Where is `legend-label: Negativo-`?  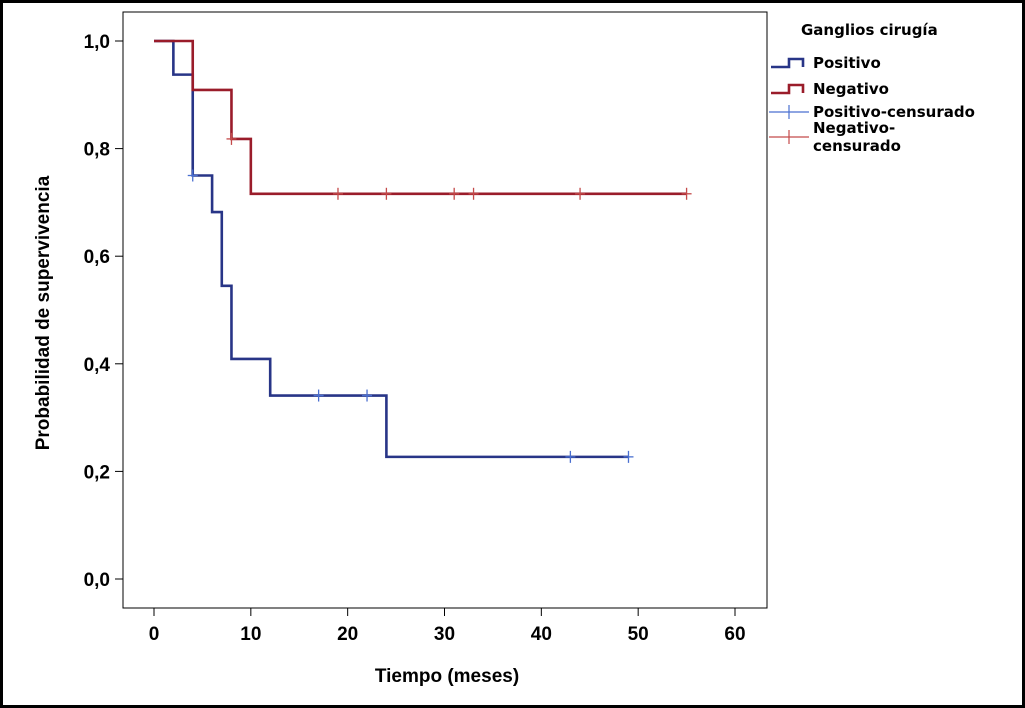
legend-label: Negativo- is located at coordinates (854, 128).